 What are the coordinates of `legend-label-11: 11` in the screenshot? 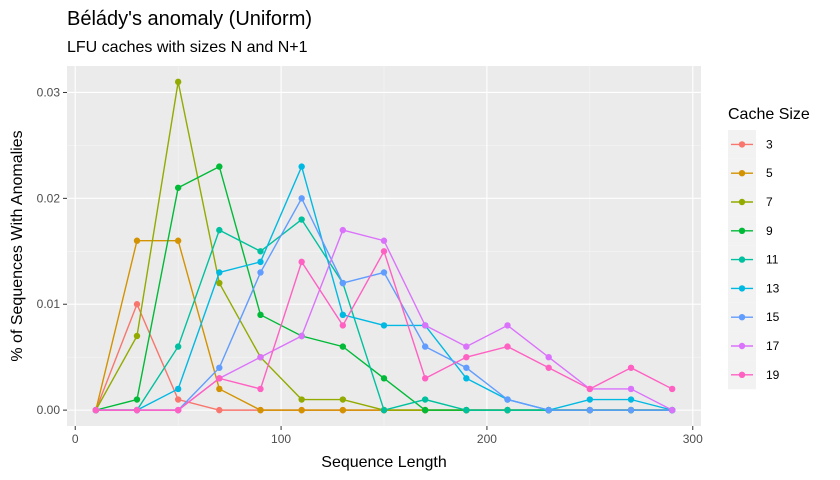 It's located at (772, 260).